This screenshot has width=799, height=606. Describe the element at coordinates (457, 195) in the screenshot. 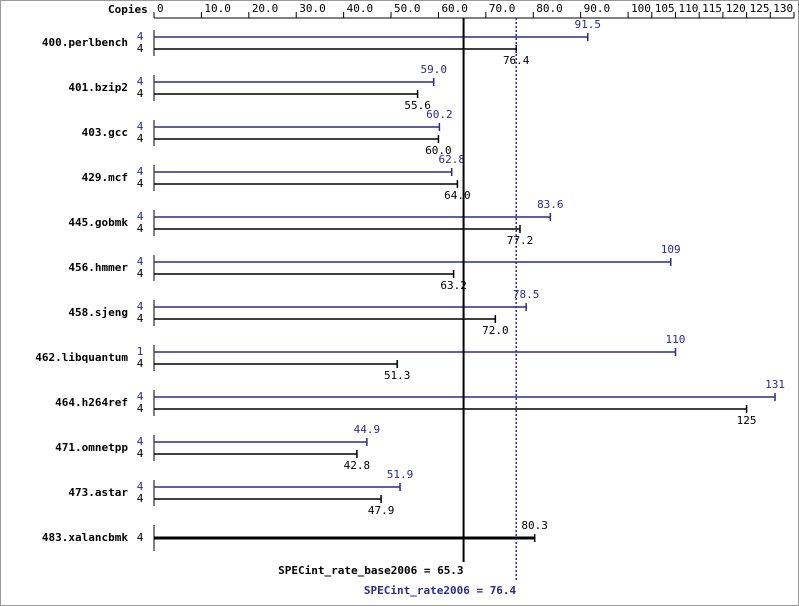

I see `value-label: 64.0` at that location.